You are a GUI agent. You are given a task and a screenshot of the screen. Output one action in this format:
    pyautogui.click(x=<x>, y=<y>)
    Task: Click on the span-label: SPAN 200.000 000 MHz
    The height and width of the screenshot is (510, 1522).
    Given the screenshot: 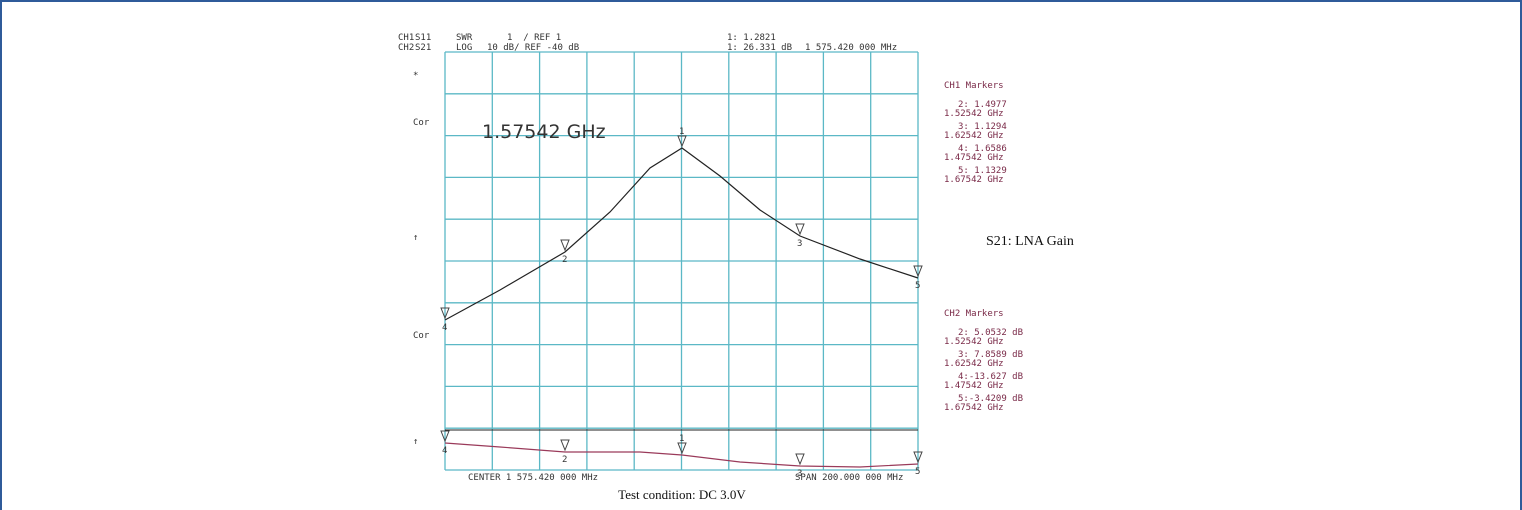 What is the action you would take?
    pyautogui.click(x=849, y=478)
    